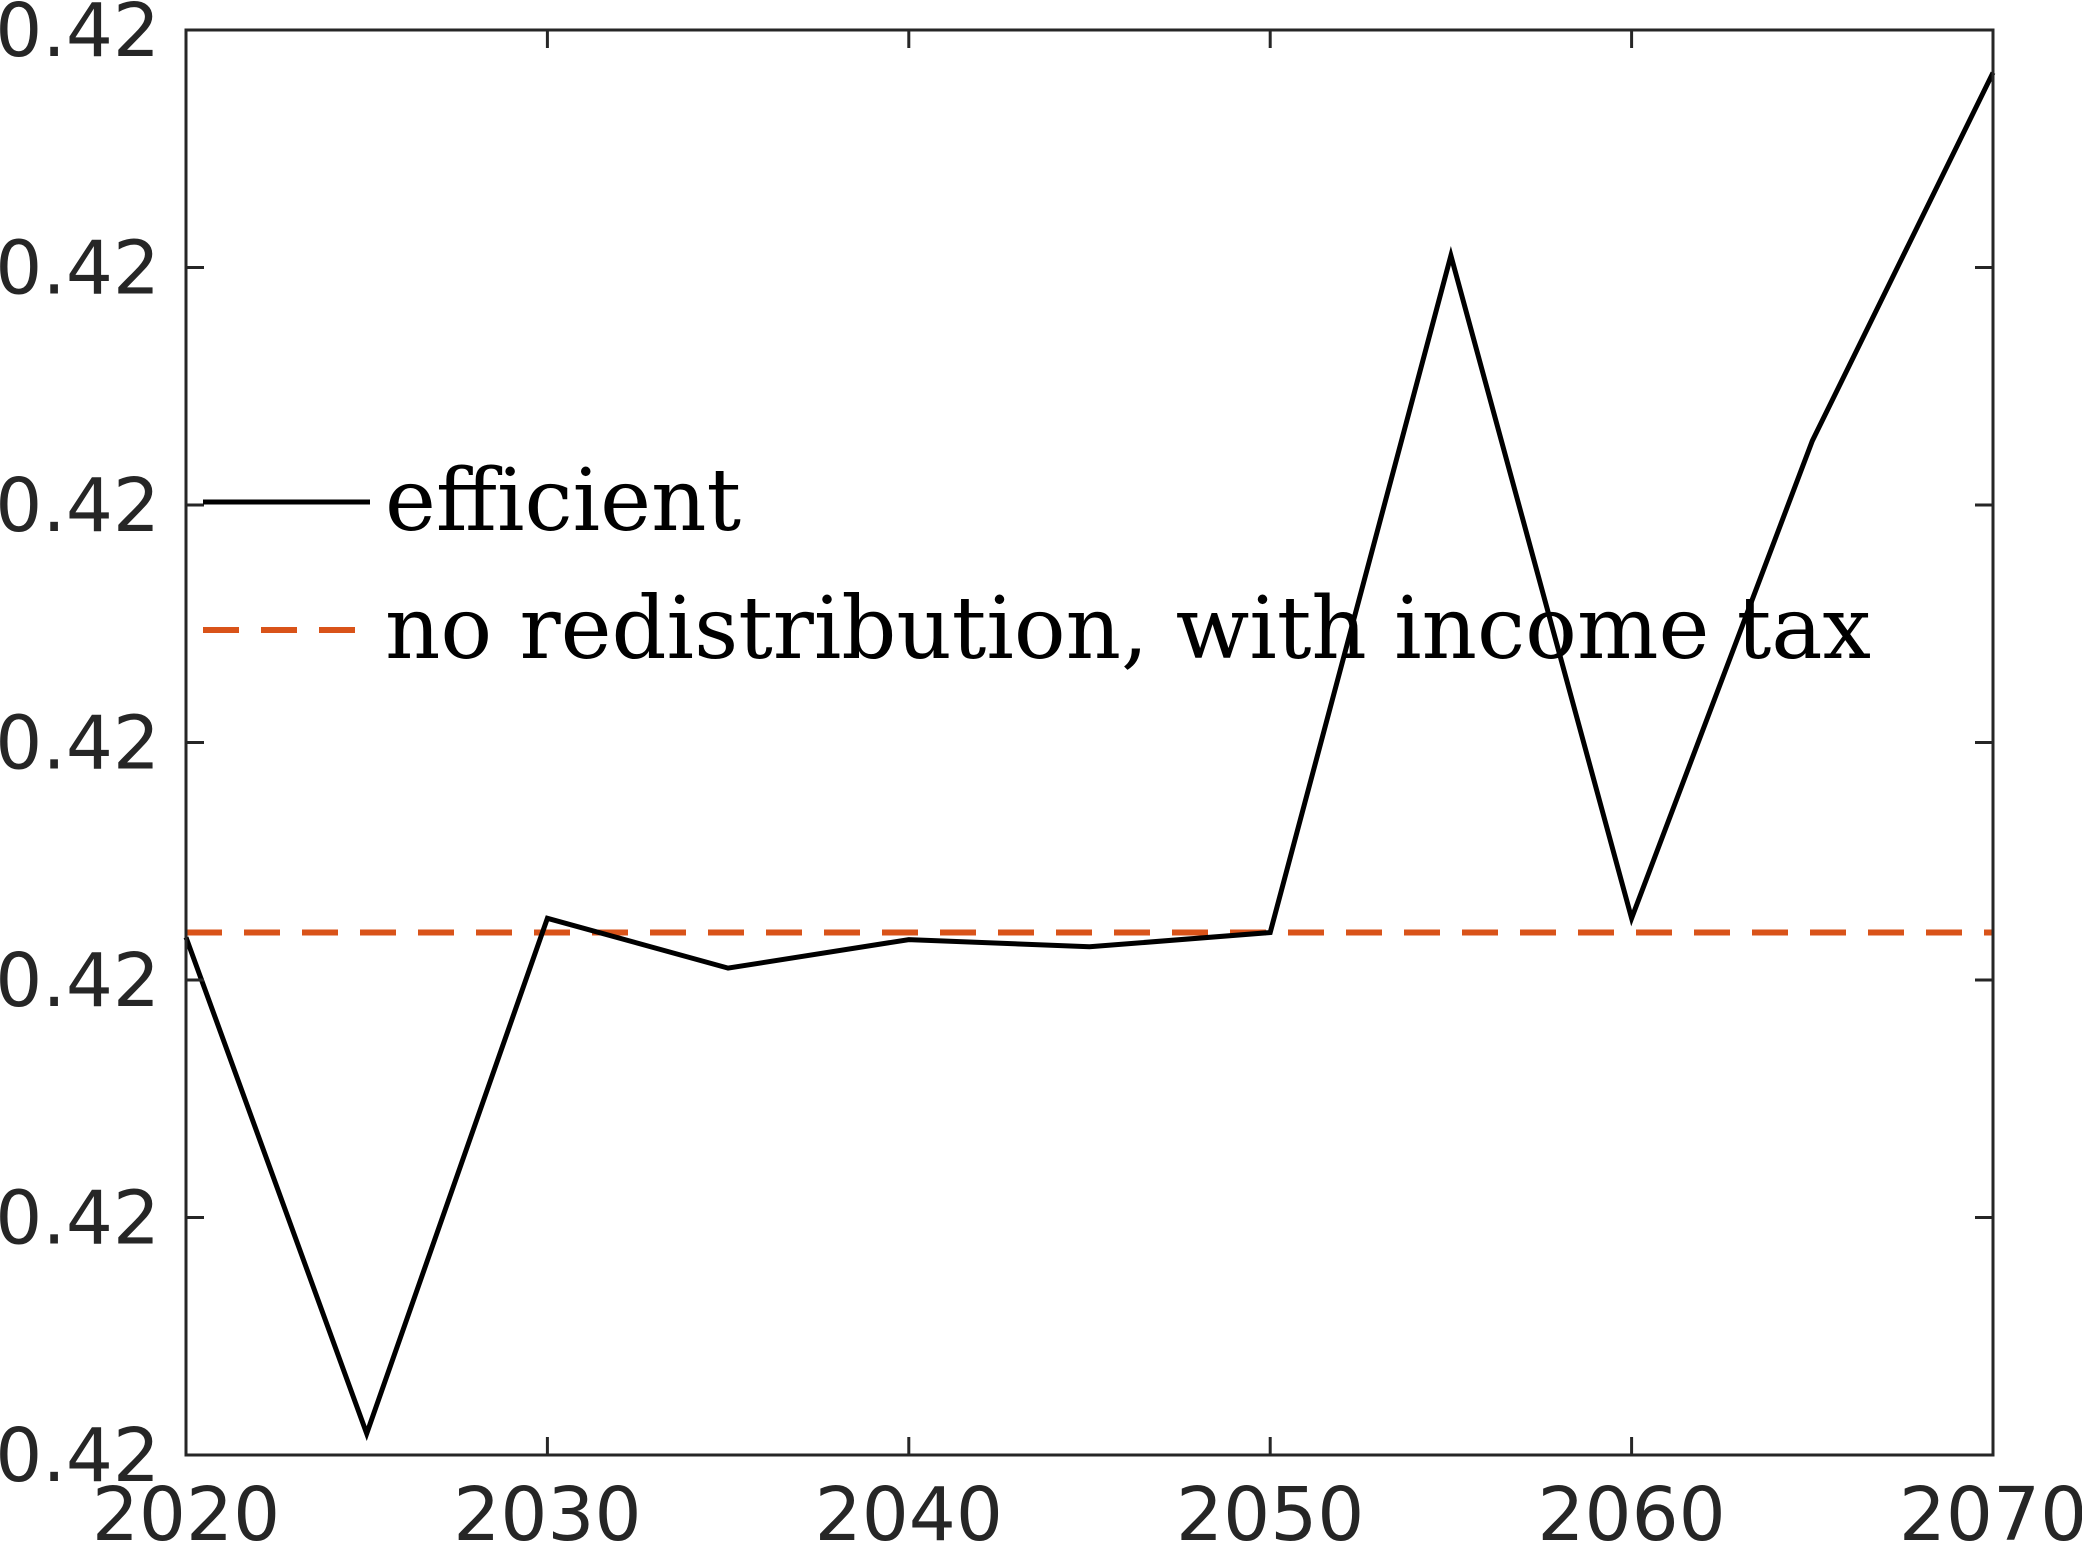 Image resolution: width=2082 pixels, height=1554 pixels. Describe the element at coordinates (1631, 1513) in the screenshot. I see `x-tick-label: 2060` at that location.